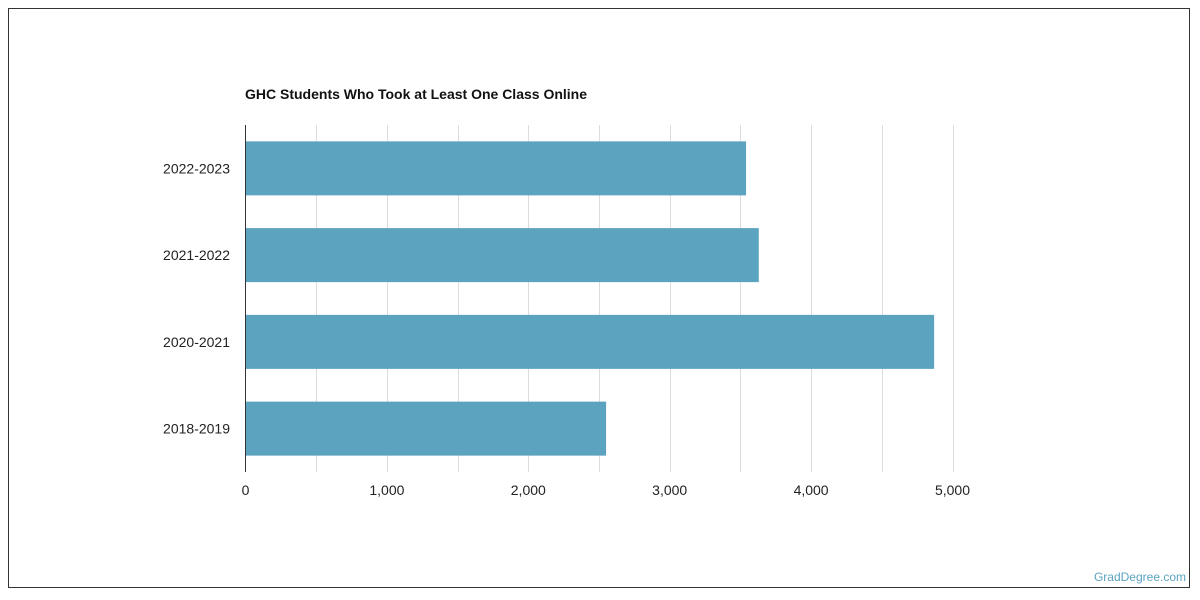 Image resolution: width=1200 pixels, height=600 pixels. I want to click on category-label: 2018-2019, so click(196, 429).